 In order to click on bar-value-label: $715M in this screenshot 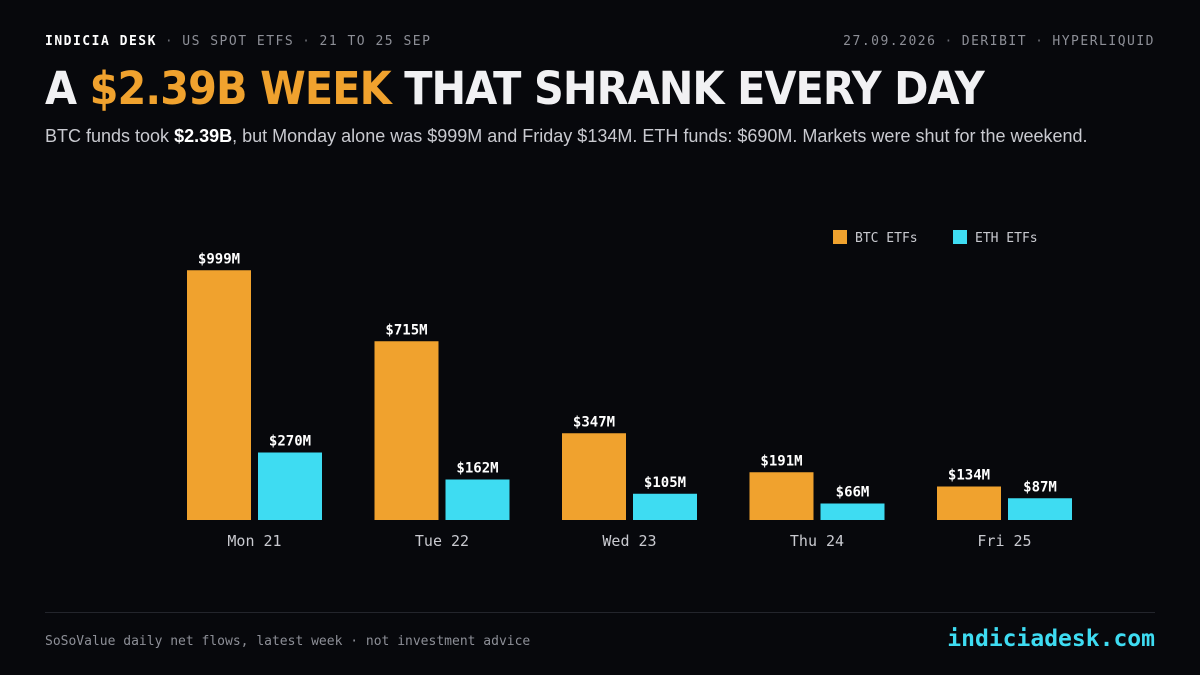, I will do `click(406, 330)`.